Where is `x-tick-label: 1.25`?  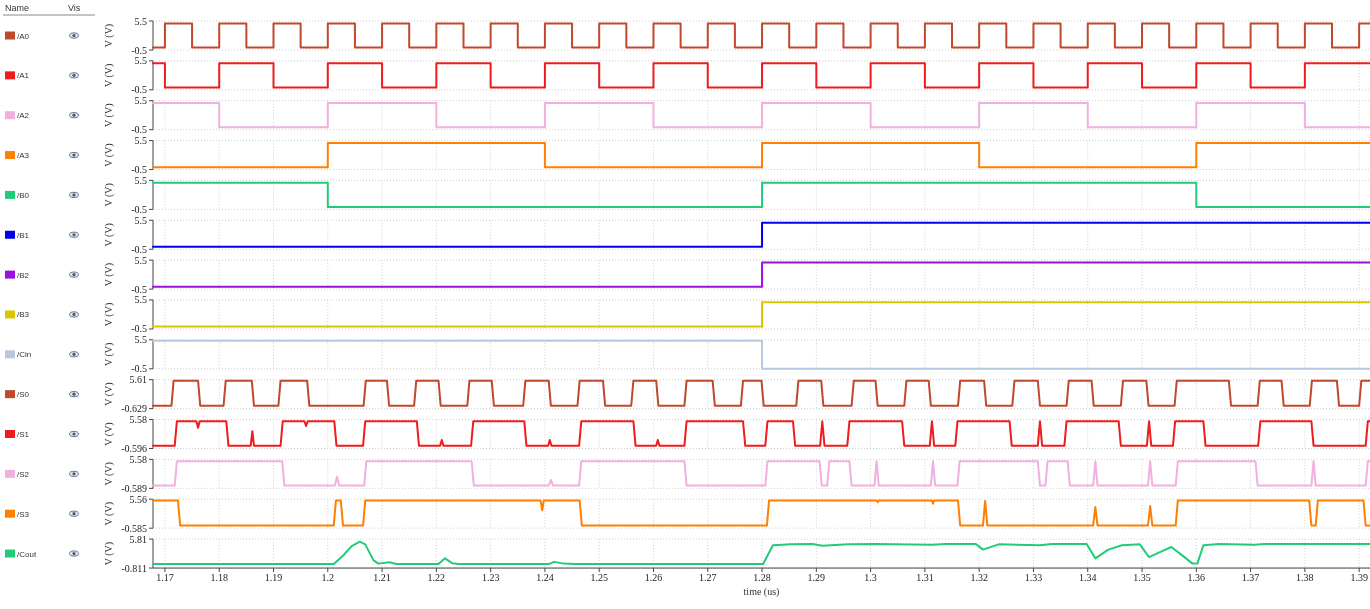
x-tick-label: 1.25 is located at coordinates (599, 578).